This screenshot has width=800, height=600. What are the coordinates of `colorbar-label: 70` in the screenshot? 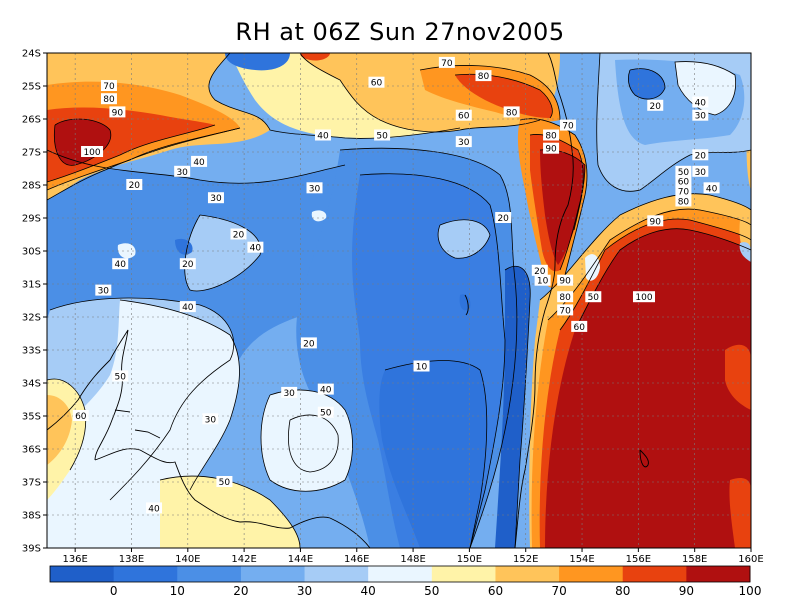 It's located at (558, 591).